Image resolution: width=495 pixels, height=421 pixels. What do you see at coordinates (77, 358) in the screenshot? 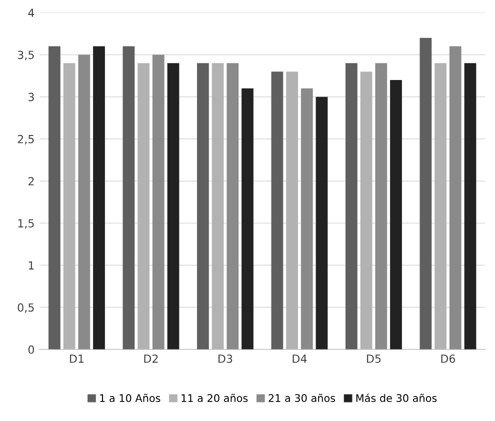
I see `x-tick-label: D1` at bounding box center [77, 358].